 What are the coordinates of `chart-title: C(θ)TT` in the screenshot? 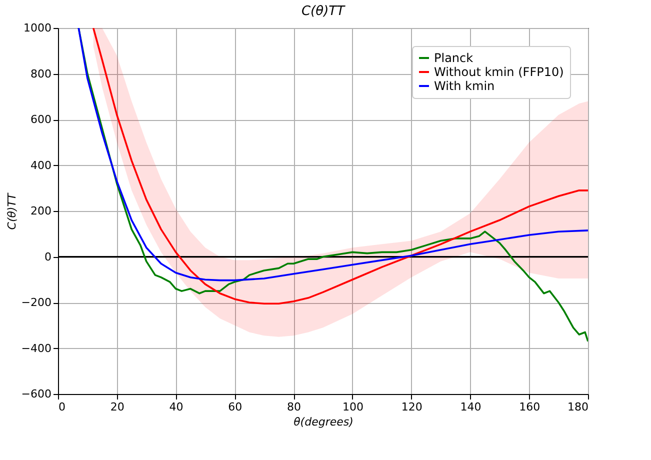 It's located at (323, 11).